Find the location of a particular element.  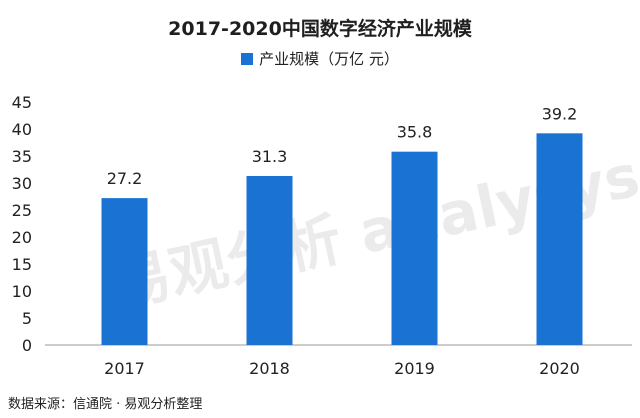

y-tick-label: 30 is located at coordinates (22, 183).